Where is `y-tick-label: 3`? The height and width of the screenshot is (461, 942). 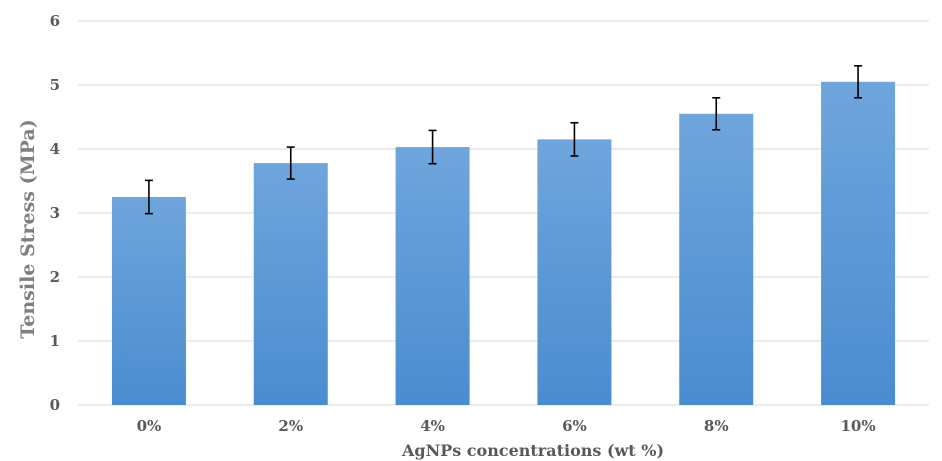 y-tick-label: 3 is located at coordinates (55, 213).